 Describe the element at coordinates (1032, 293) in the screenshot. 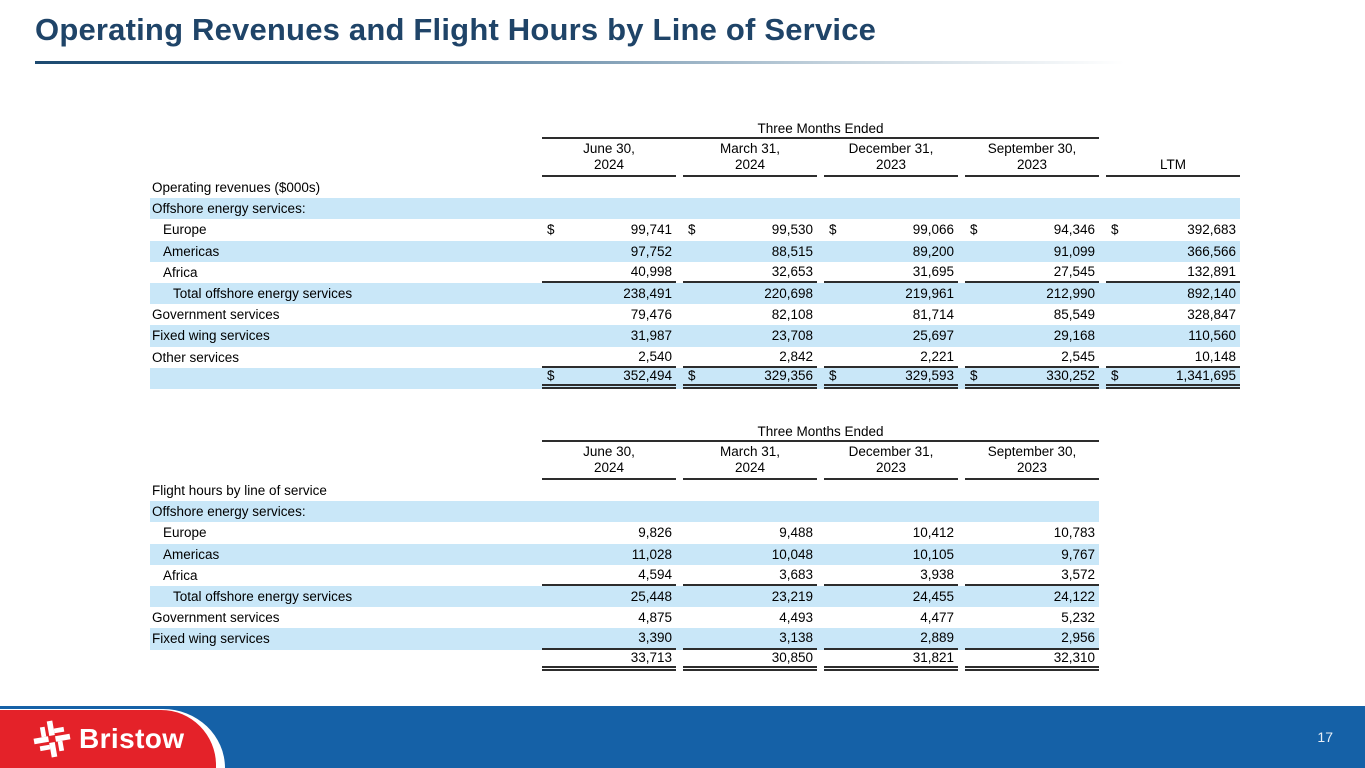

I see `value-cell: 212,990` at that location.